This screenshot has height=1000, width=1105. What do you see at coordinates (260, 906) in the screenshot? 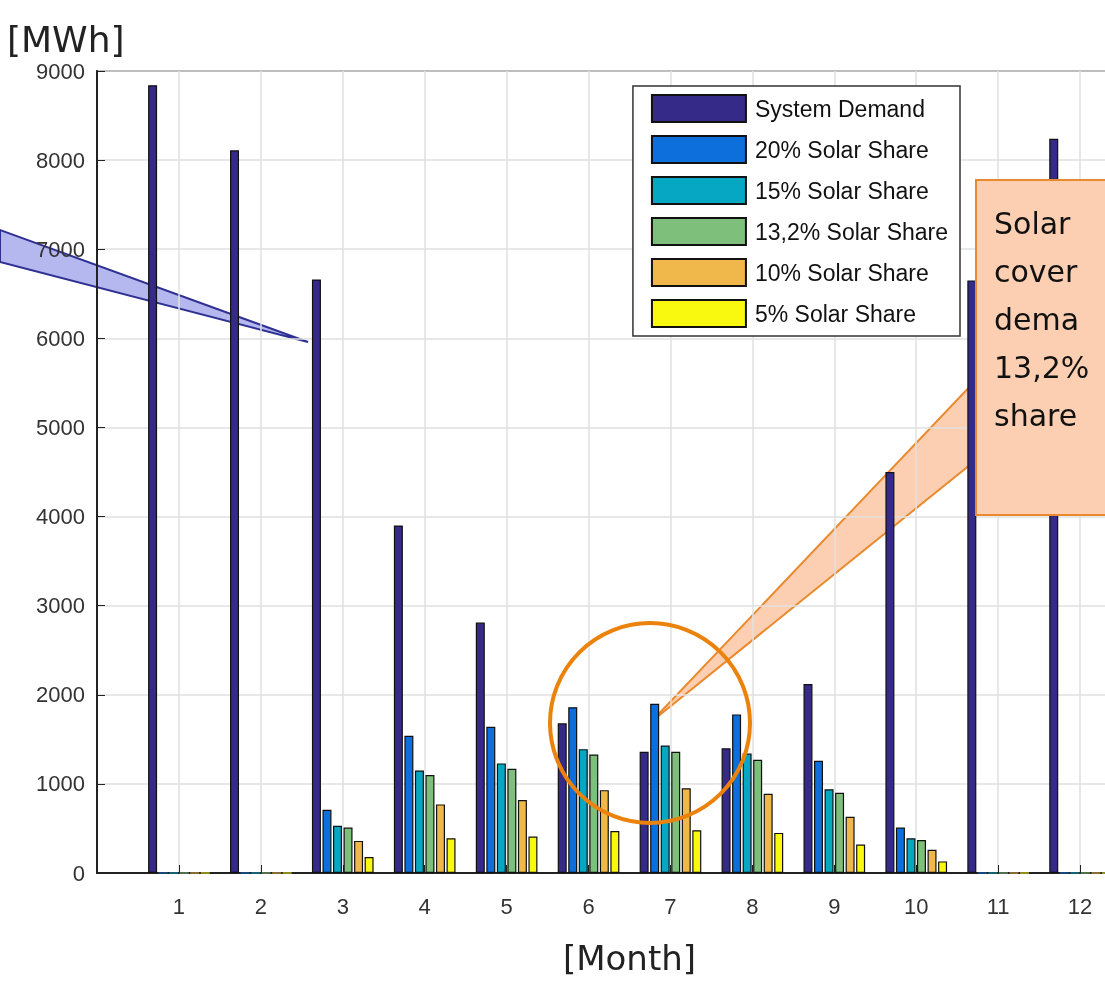
I see `x-tick-label: 2` at bounding box center [260, 906].